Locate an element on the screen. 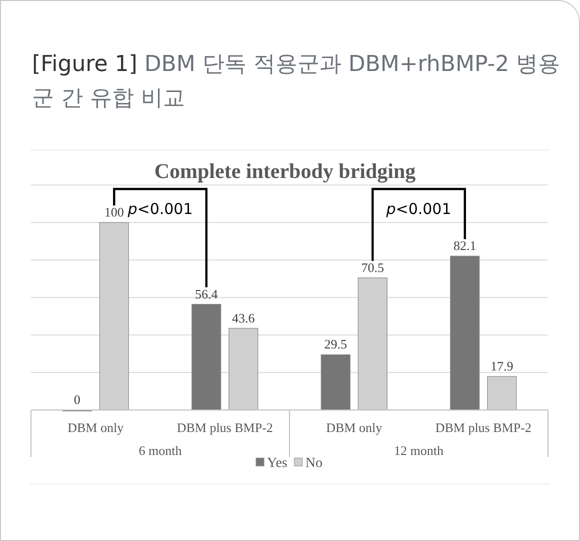 The height and width of the screenshot is (541, 580). legend-label: Yes is located at coordinates (277, 463).